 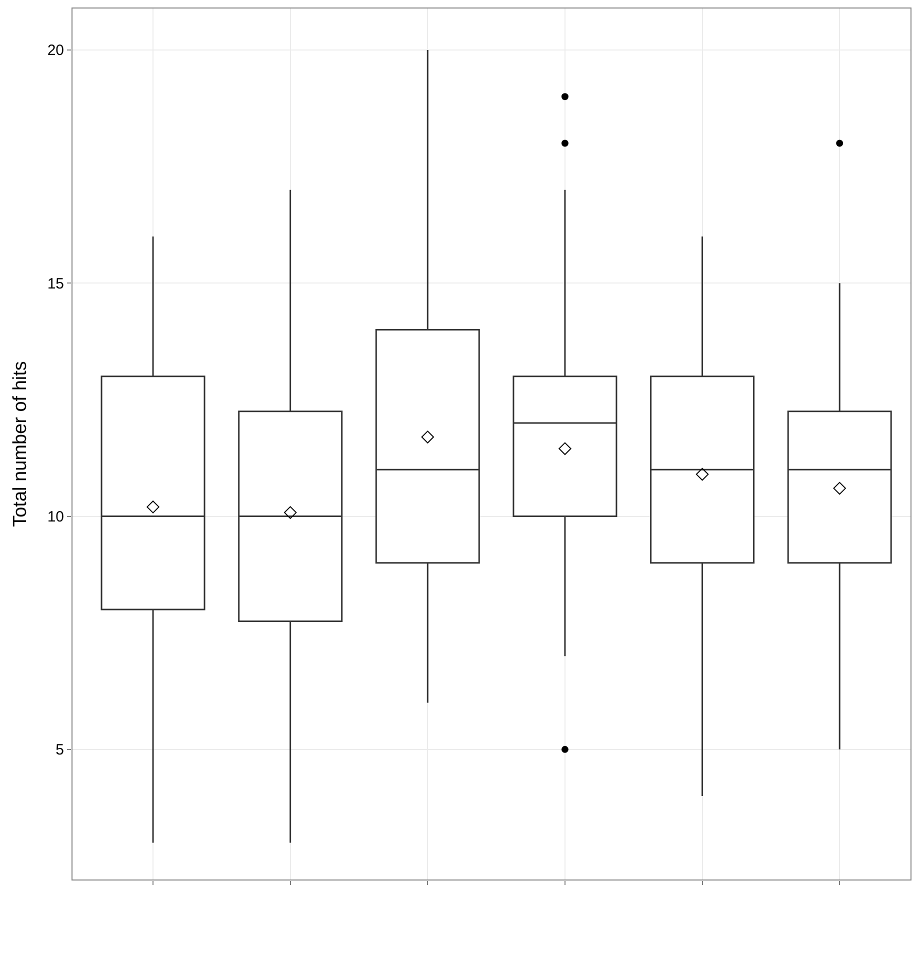 What do you see at coordinates (55, 51) in the screenshot?
I see `y-tick-label: 20` at bounding box center [55, 51].